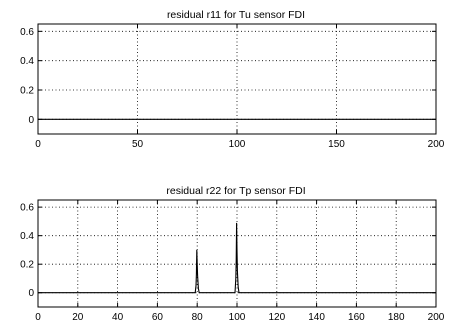 The height and width of the screenshot is (327, 459). Describe the element at coordinates (396, 317) in the screenshot. I see `x-tick-label: 180` at that location.